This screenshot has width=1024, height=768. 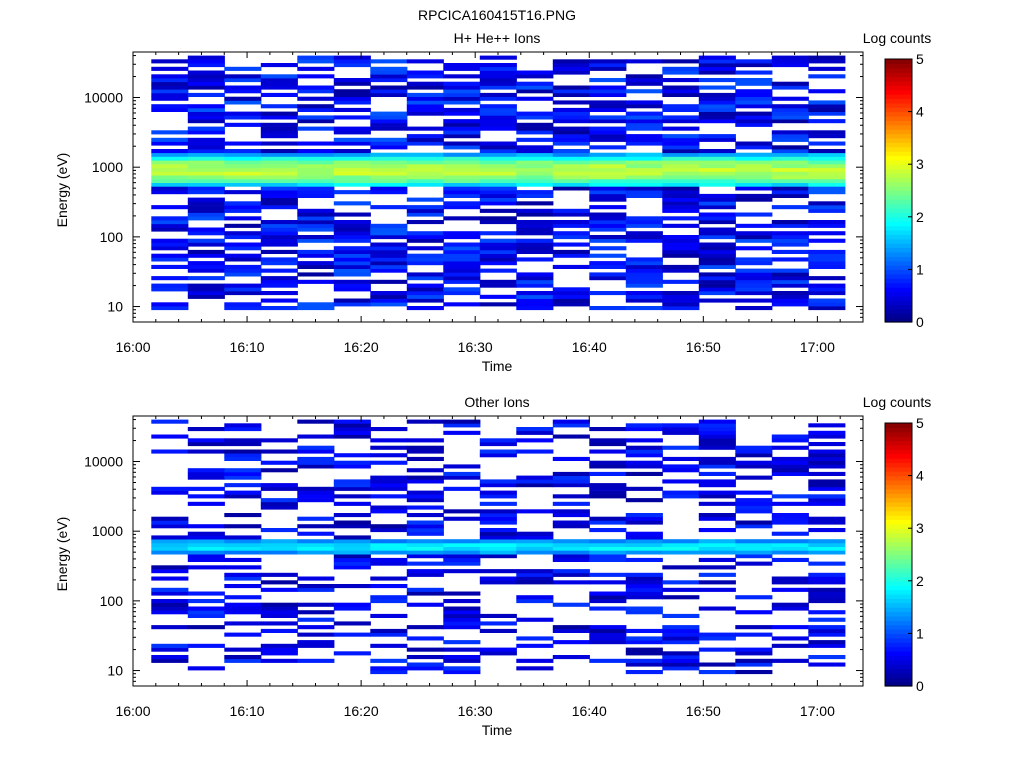 I want to click on colorbar-tick-label: 5, so click(x=920, y=59).